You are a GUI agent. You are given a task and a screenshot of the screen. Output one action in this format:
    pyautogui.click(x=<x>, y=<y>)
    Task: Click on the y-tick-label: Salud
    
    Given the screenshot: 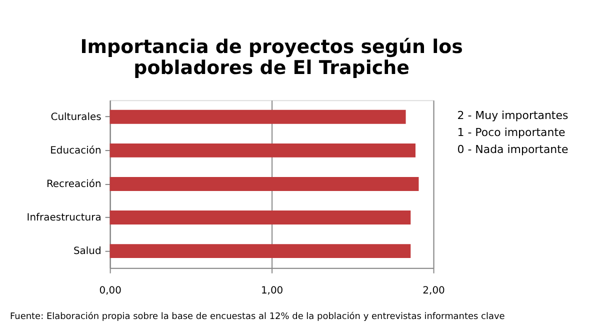 What is the action you would take?
    pyautogui.click(x=87, y=252)
    